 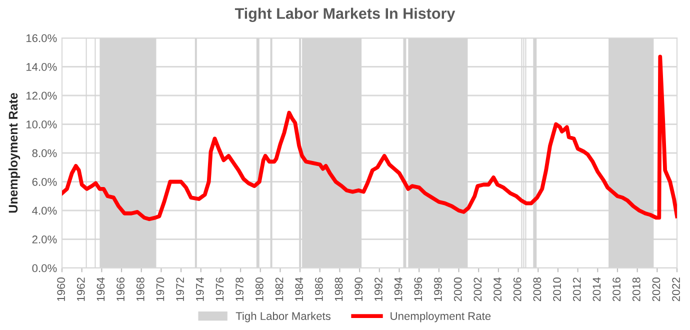 I want to click on x-tick-label: 1996, so click(x=418, y=289).